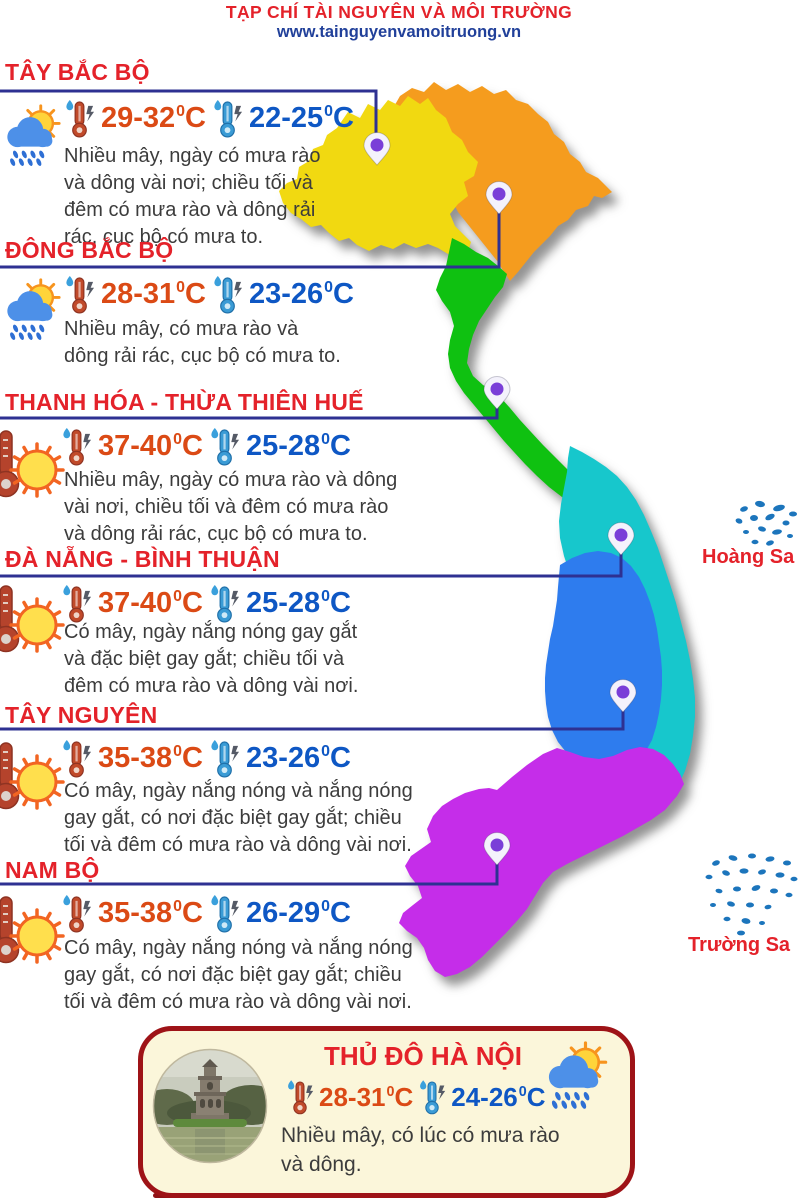 Image resolution: width=798 pixels, height=1200 pixels. What do you see at coordinates (415, 1097) in the screenshot?
I see `hanoi-temp-row: 28-310C 24-260C` at bounding box center [415, 1097].